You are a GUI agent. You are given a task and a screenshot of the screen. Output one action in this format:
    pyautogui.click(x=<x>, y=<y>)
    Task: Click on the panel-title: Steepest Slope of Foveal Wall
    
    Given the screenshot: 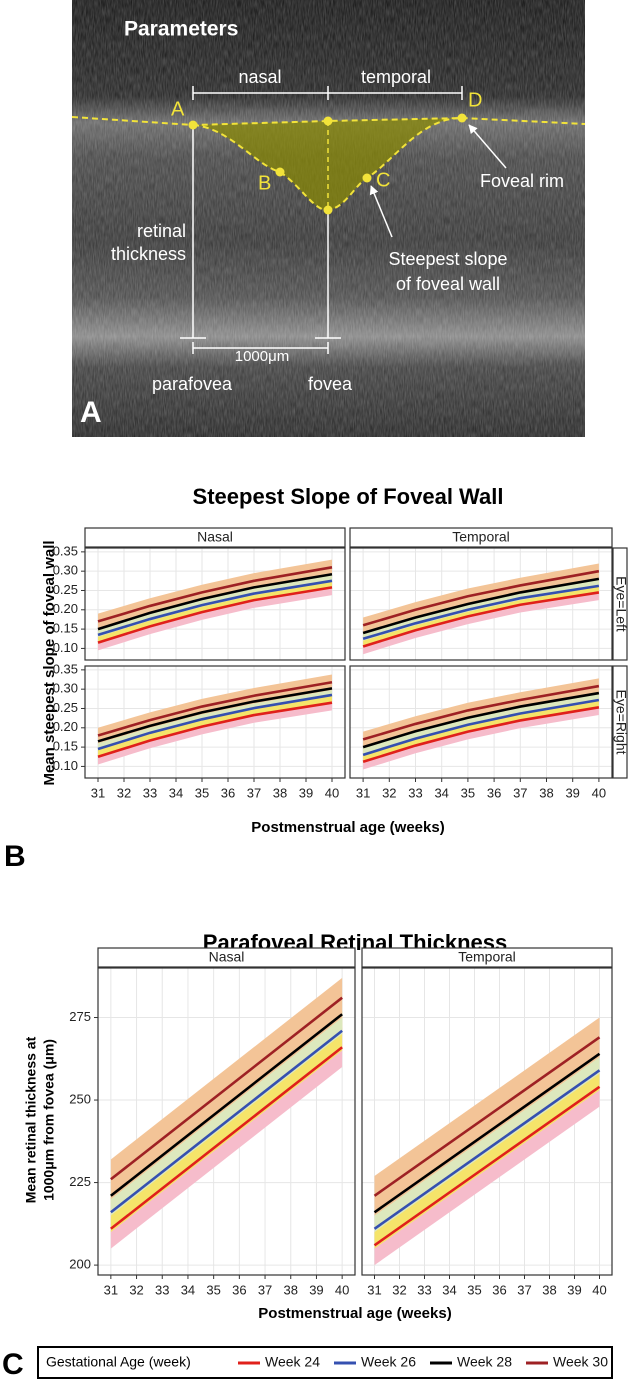 What is the action you would take?
    pyautogui.click(x=348, y=496)
    